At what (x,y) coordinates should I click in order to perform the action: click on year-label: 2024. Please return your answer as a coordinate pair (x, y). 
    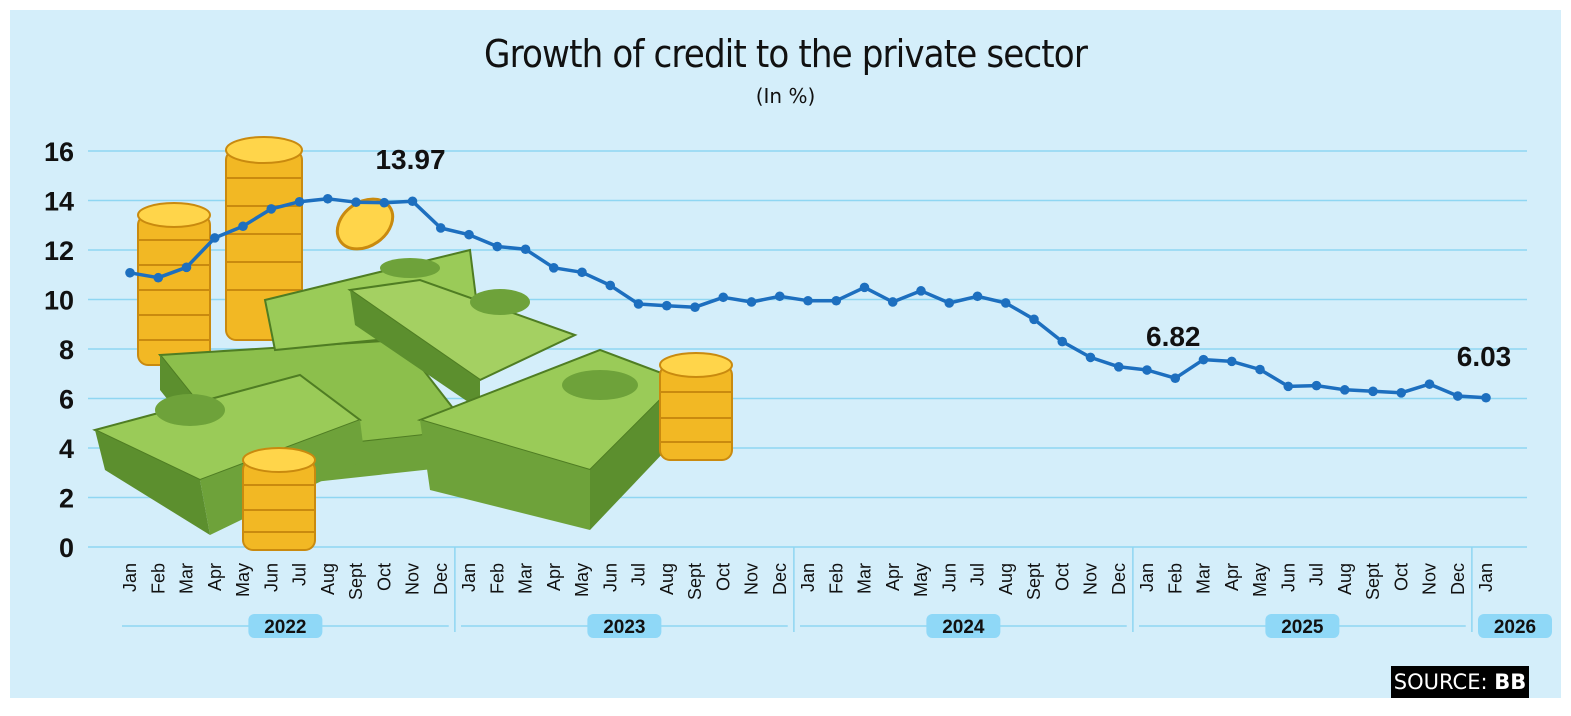
    Looking at the image, I should click on (963, 627).